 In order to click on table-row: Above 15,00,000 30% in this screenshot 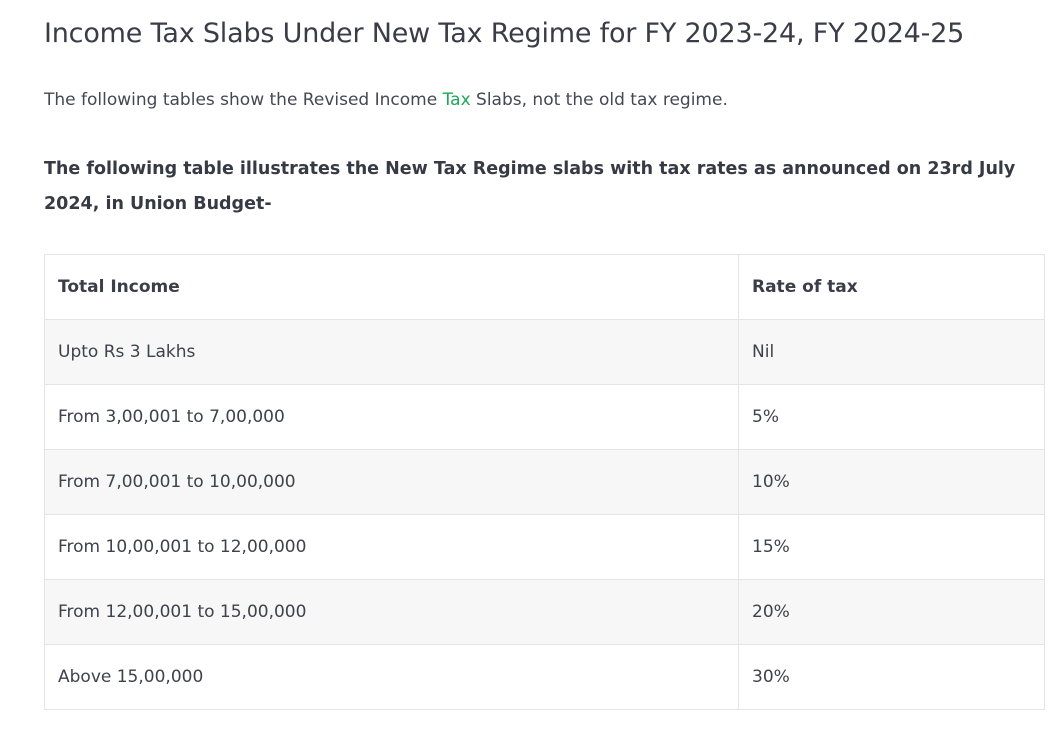, I will do `click(544, 677)`.